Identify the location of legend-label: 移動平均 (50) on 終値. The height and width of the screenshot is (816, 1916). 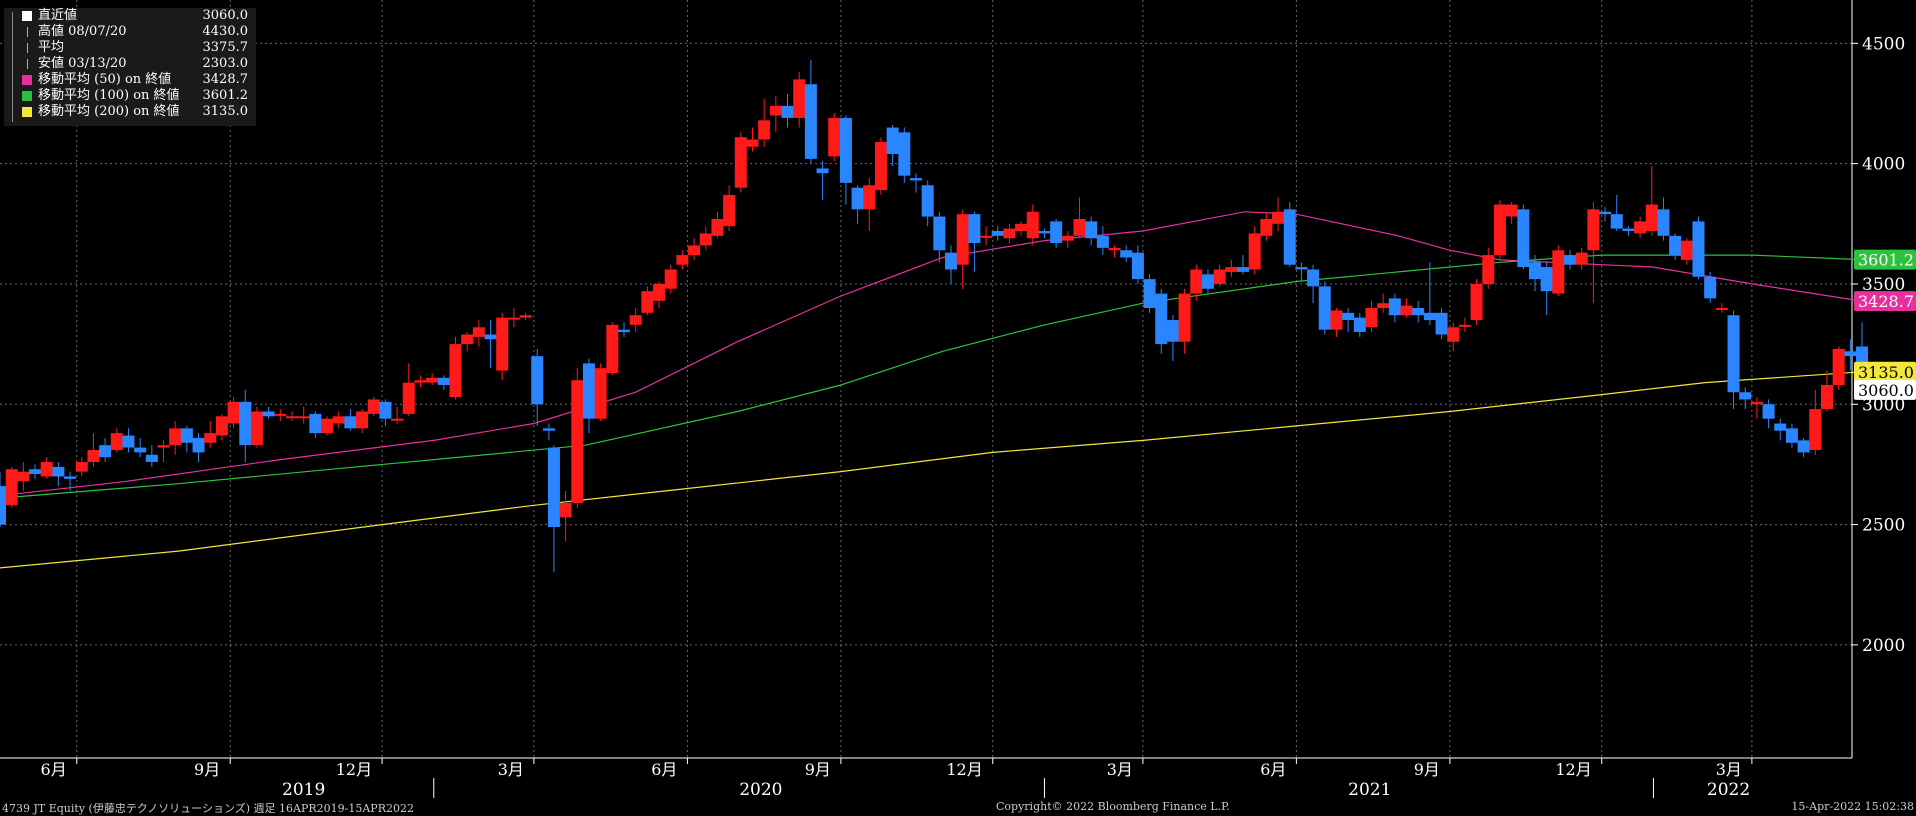
(105, 79).